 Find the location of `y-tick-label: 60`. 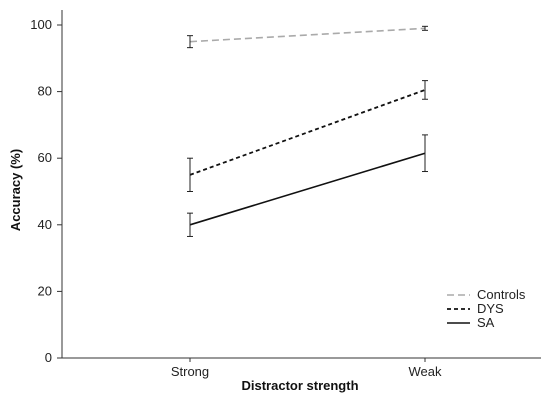

y-tick-label: 60 is located at coordinates (45, 157).